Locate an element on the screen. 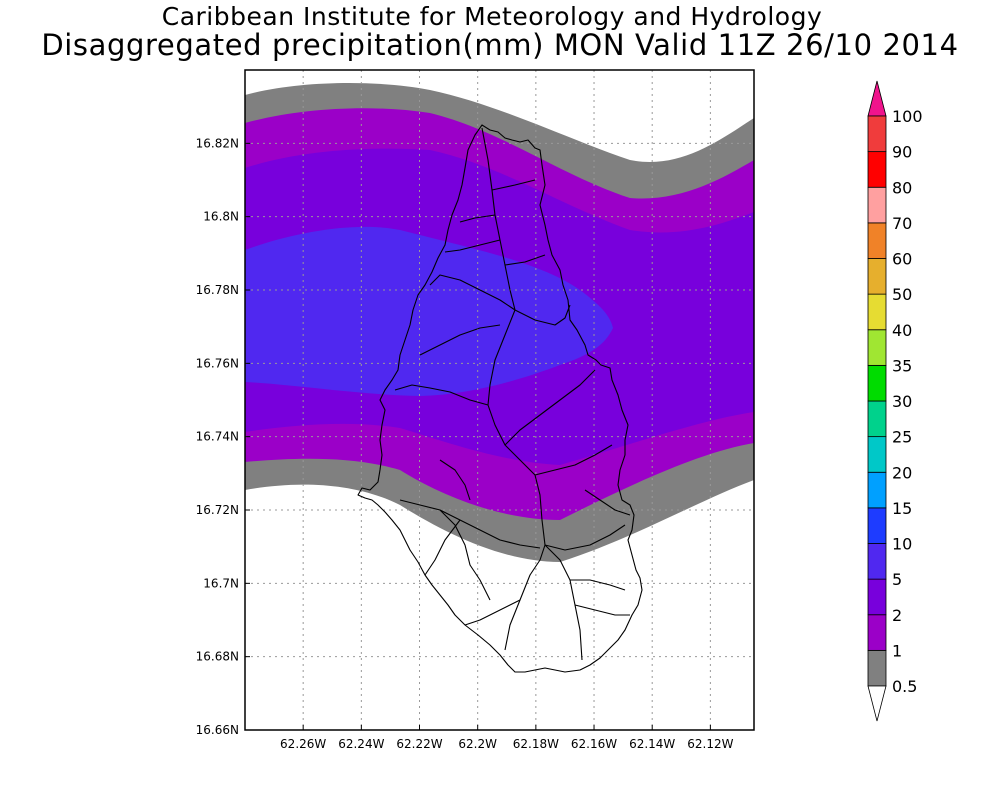  colorbar-label: 35 is located at coordinates (902, 365).